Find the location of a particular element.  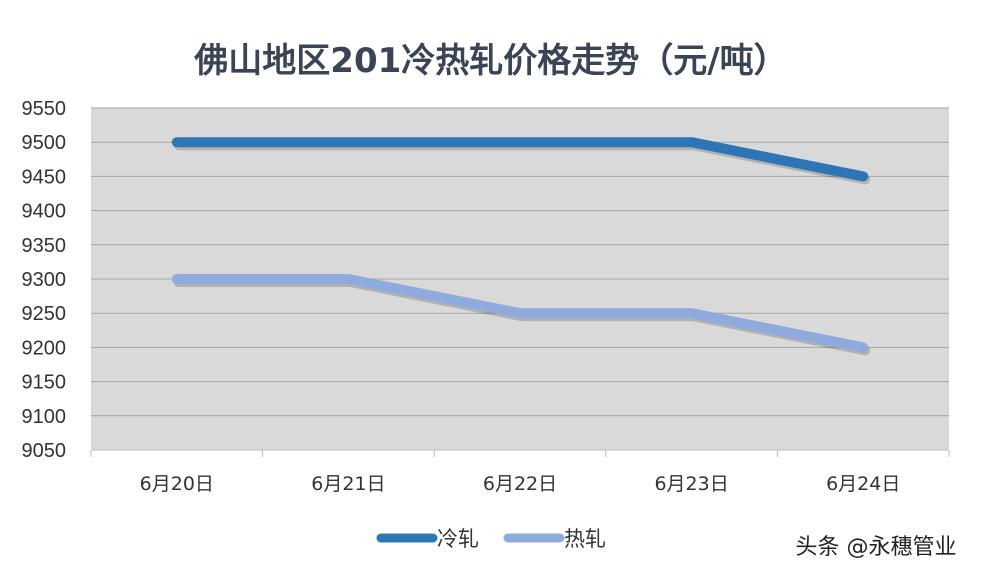

y-tick-label: 9500 is located at coordinates (44, 143).